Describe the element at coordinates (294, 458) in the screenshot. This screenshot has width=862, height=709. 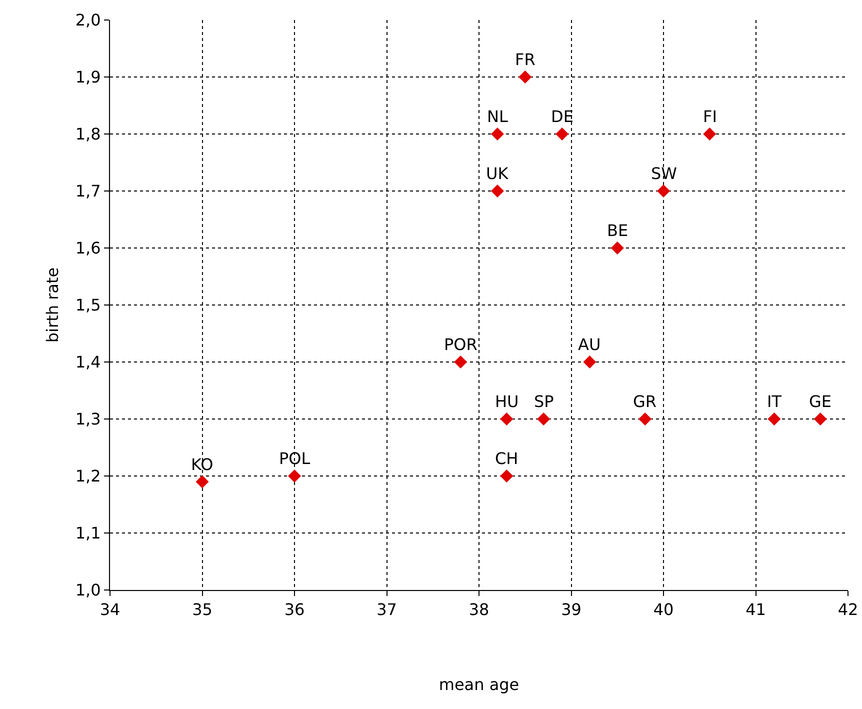
I see `annotation: POL` at that location.